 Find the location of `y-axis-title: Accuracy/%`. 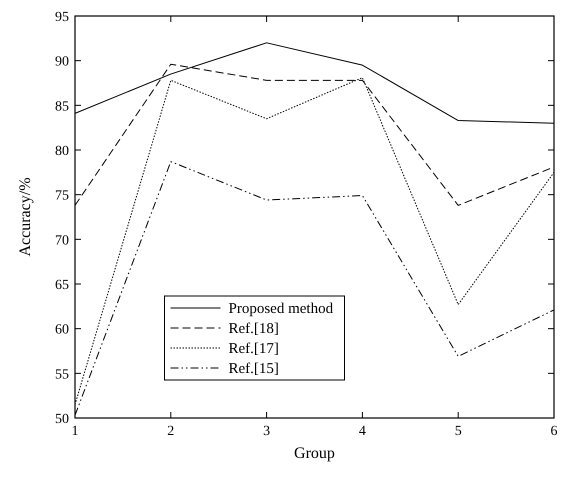

y-axis-title: Accuracy/% is located at coordinates (25, 217).